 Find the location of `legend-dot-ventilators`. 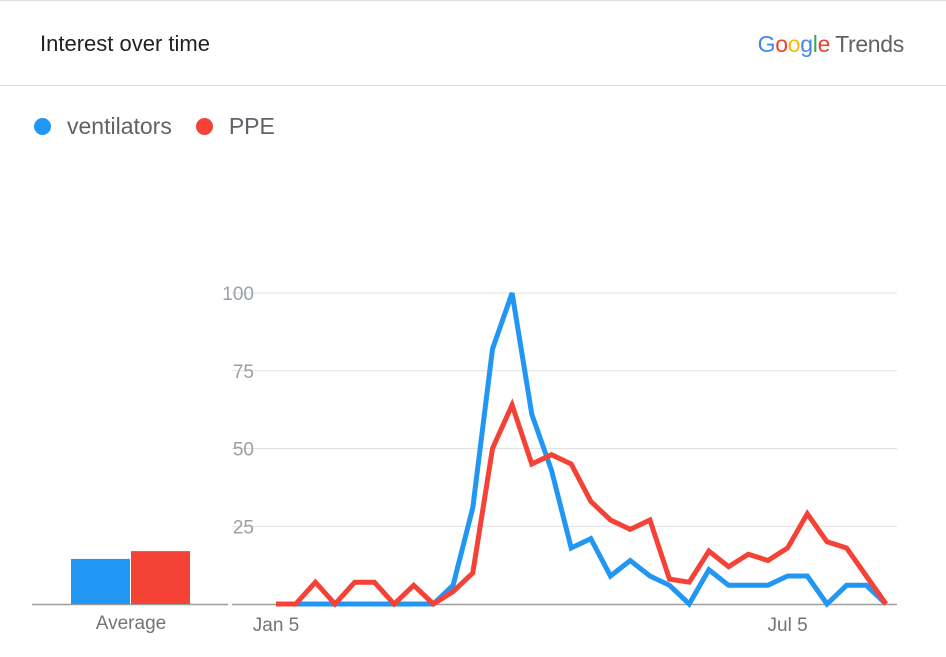

legend-dot-ventilators is located at coordinates (42, 126).